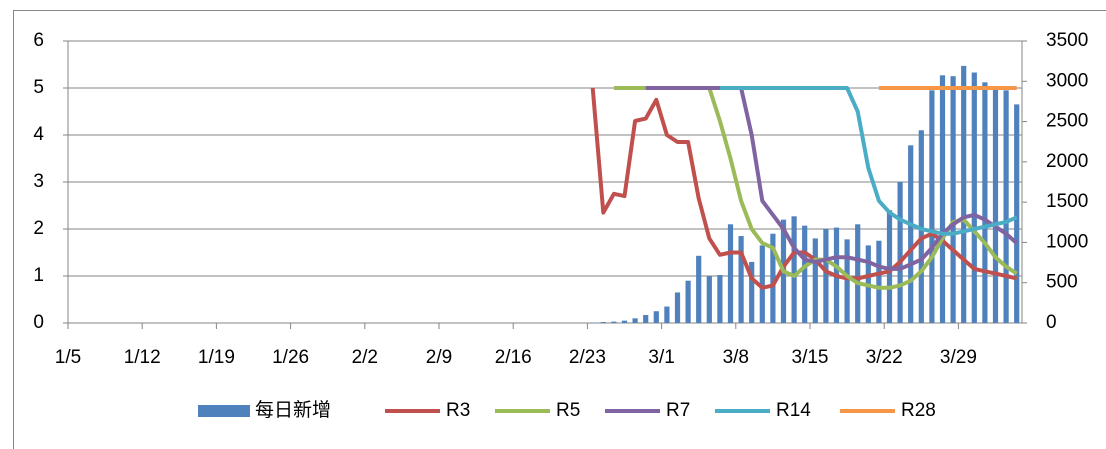  I want to click on y-tick-label: 6, so click(38, 40).